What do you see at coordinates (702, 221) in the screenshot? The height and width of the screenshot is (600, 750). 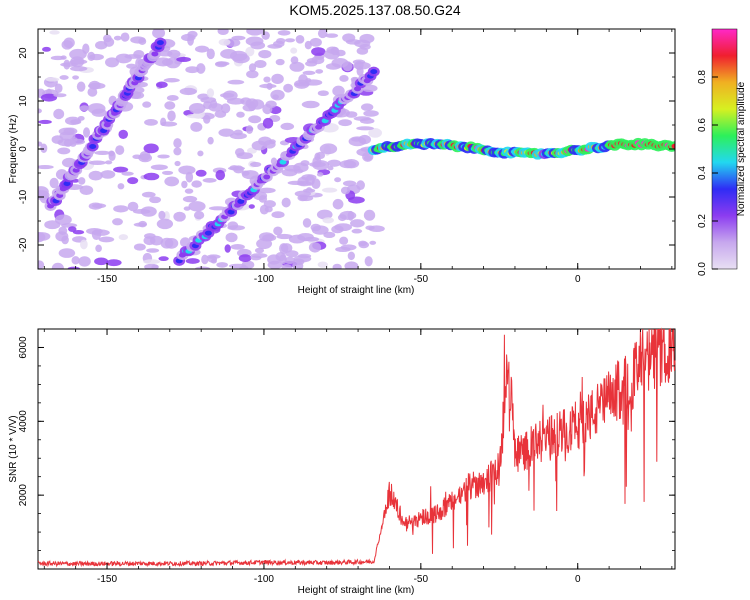 I see `colorbar-tick-label: 0.2` at bounding box center [702, 221].